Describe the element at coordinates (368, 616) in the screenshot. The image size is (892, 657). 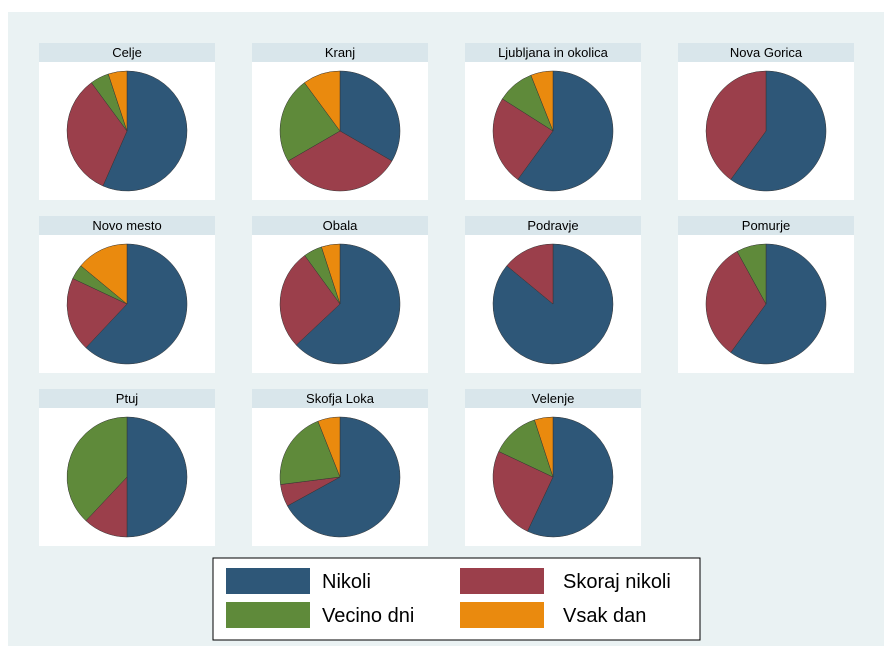
I see `legend-label-vecino-dni: Vecino dni` at that location.